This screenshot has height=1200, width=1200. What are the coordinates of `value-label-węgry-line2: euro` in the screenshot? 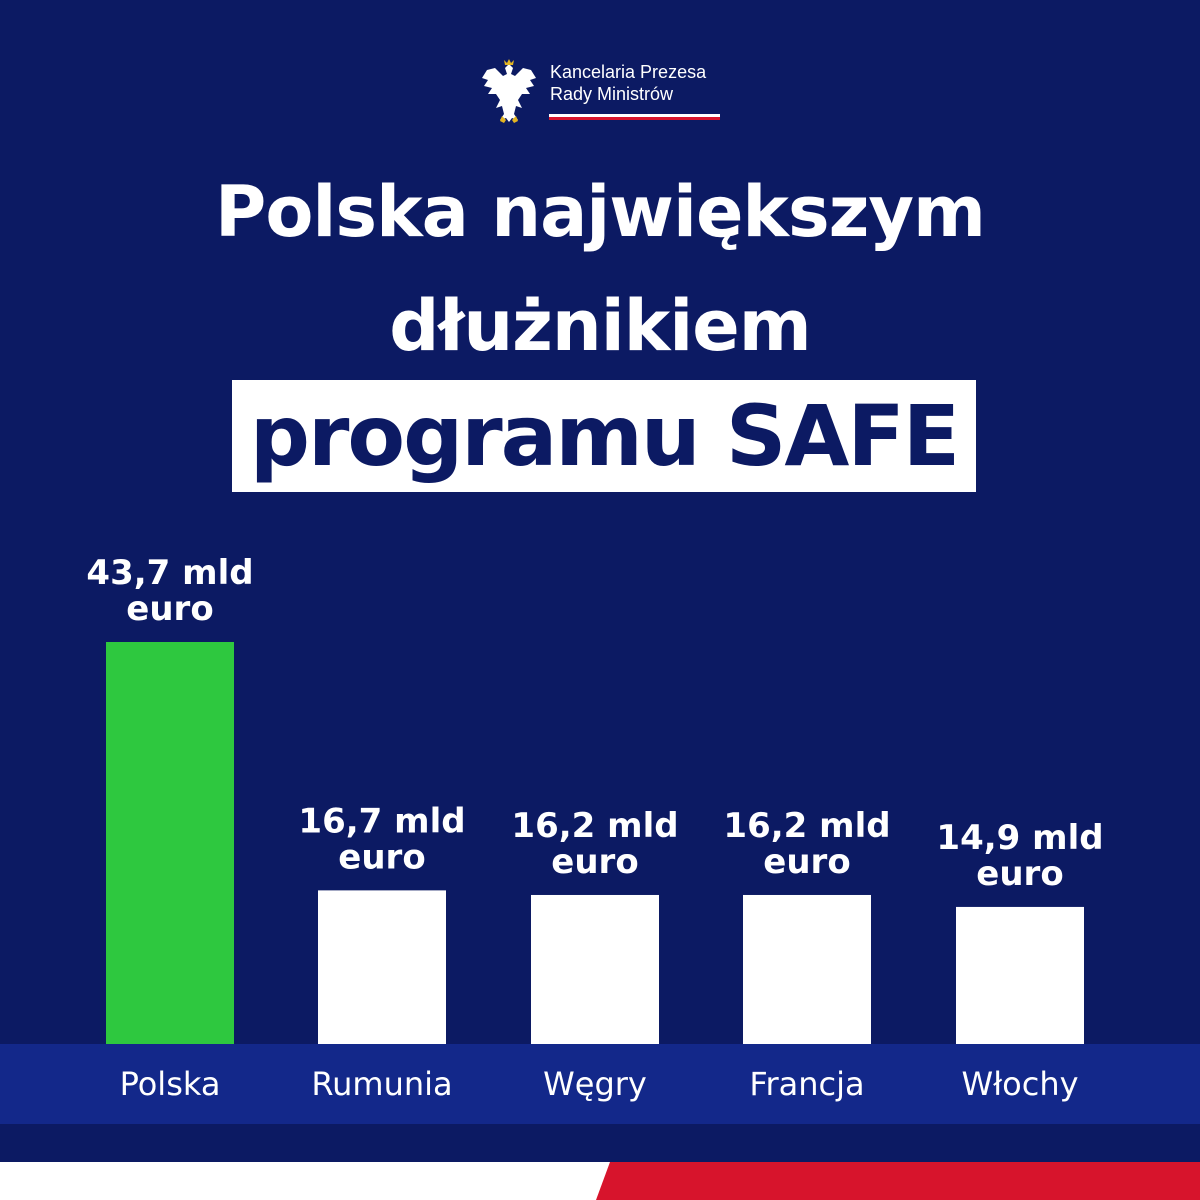 It's located at (594, 862).